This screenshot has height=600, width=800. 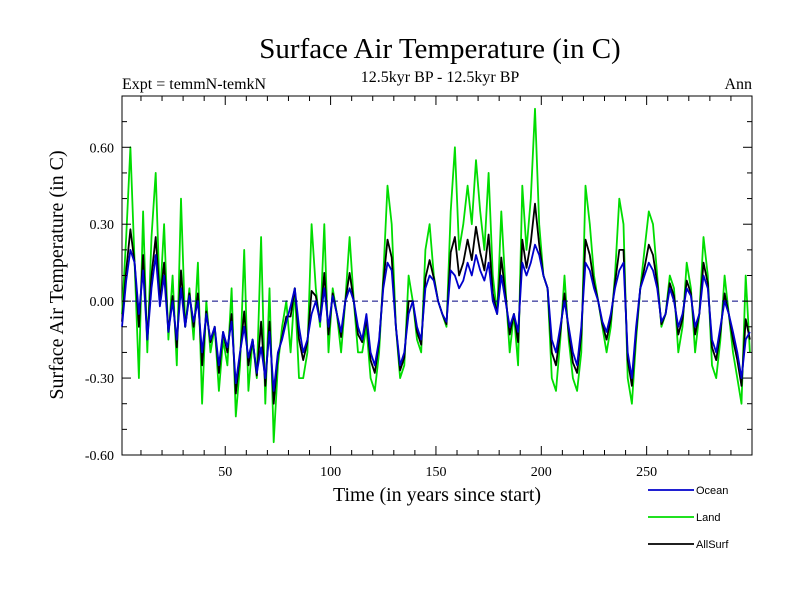 What do you see at coordinates (57, 274) in the screenshot?
I see `y-axis-label: Surface Air Temperature (in C)` at bounding box center [57, 274].